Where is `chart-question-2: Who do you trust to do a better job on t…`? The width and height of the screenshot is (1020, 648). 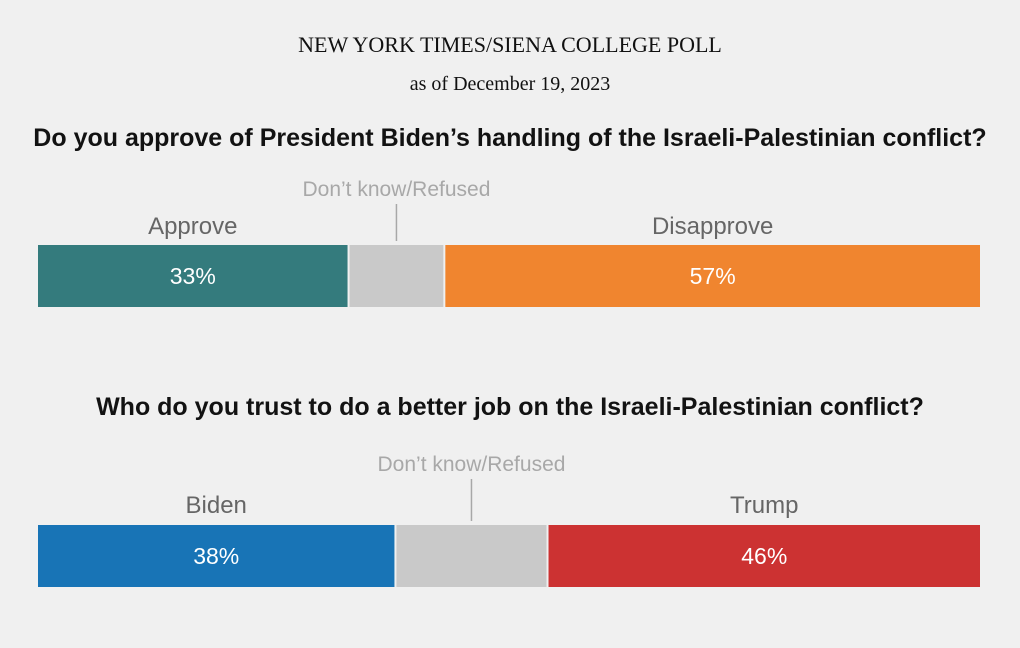
chart-question-2: Who do you trust to do a better job on t… is located at coordinates (510, 407).